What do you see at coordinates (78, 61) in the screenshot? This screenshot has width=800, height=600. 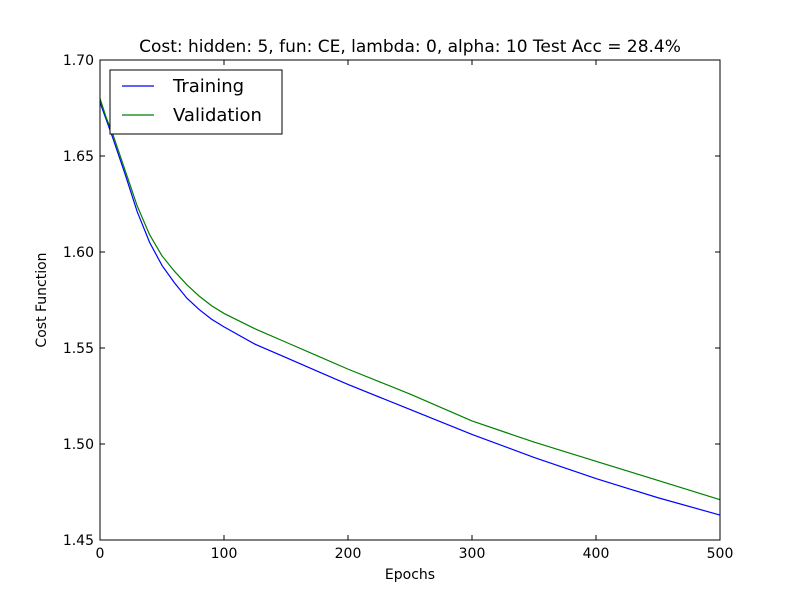 I see `y-tick-label: 1.70` at bounding box center [78, 61].